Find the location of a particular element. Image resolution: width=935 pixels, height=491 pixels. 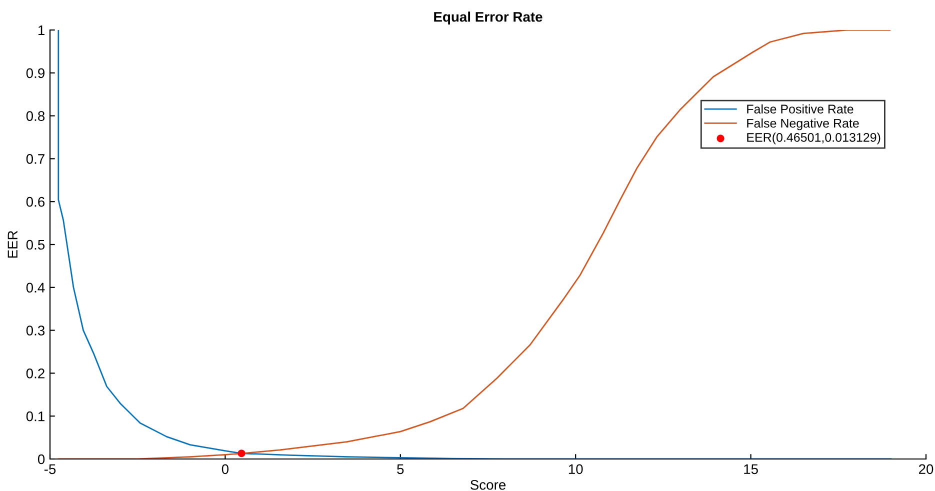

y-tick-label: 0.4 is located at coordinates (35, 287).